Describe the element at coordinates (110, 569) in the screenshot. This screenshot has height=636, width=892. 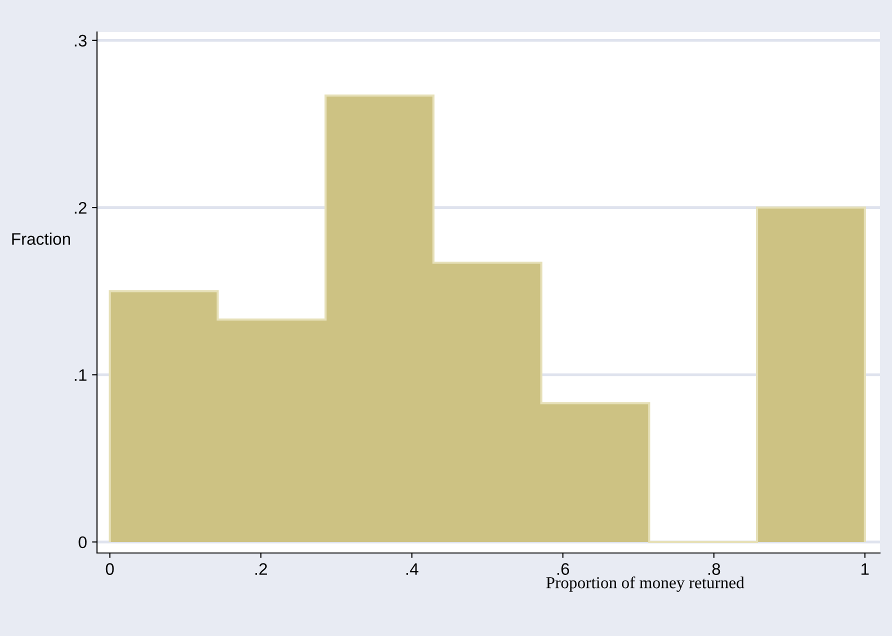
I see `x-tick-label: 0` at that location.